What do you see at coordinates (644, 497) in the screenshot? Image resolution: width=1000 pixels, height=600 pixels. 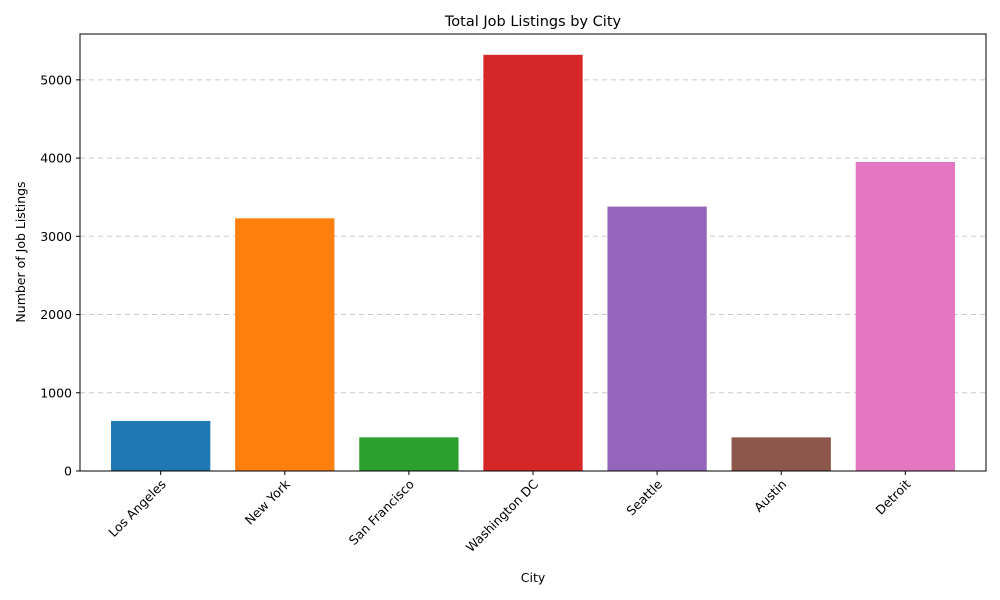 I see `x-tick-label: Seattle` at bounding box center [644, 497].